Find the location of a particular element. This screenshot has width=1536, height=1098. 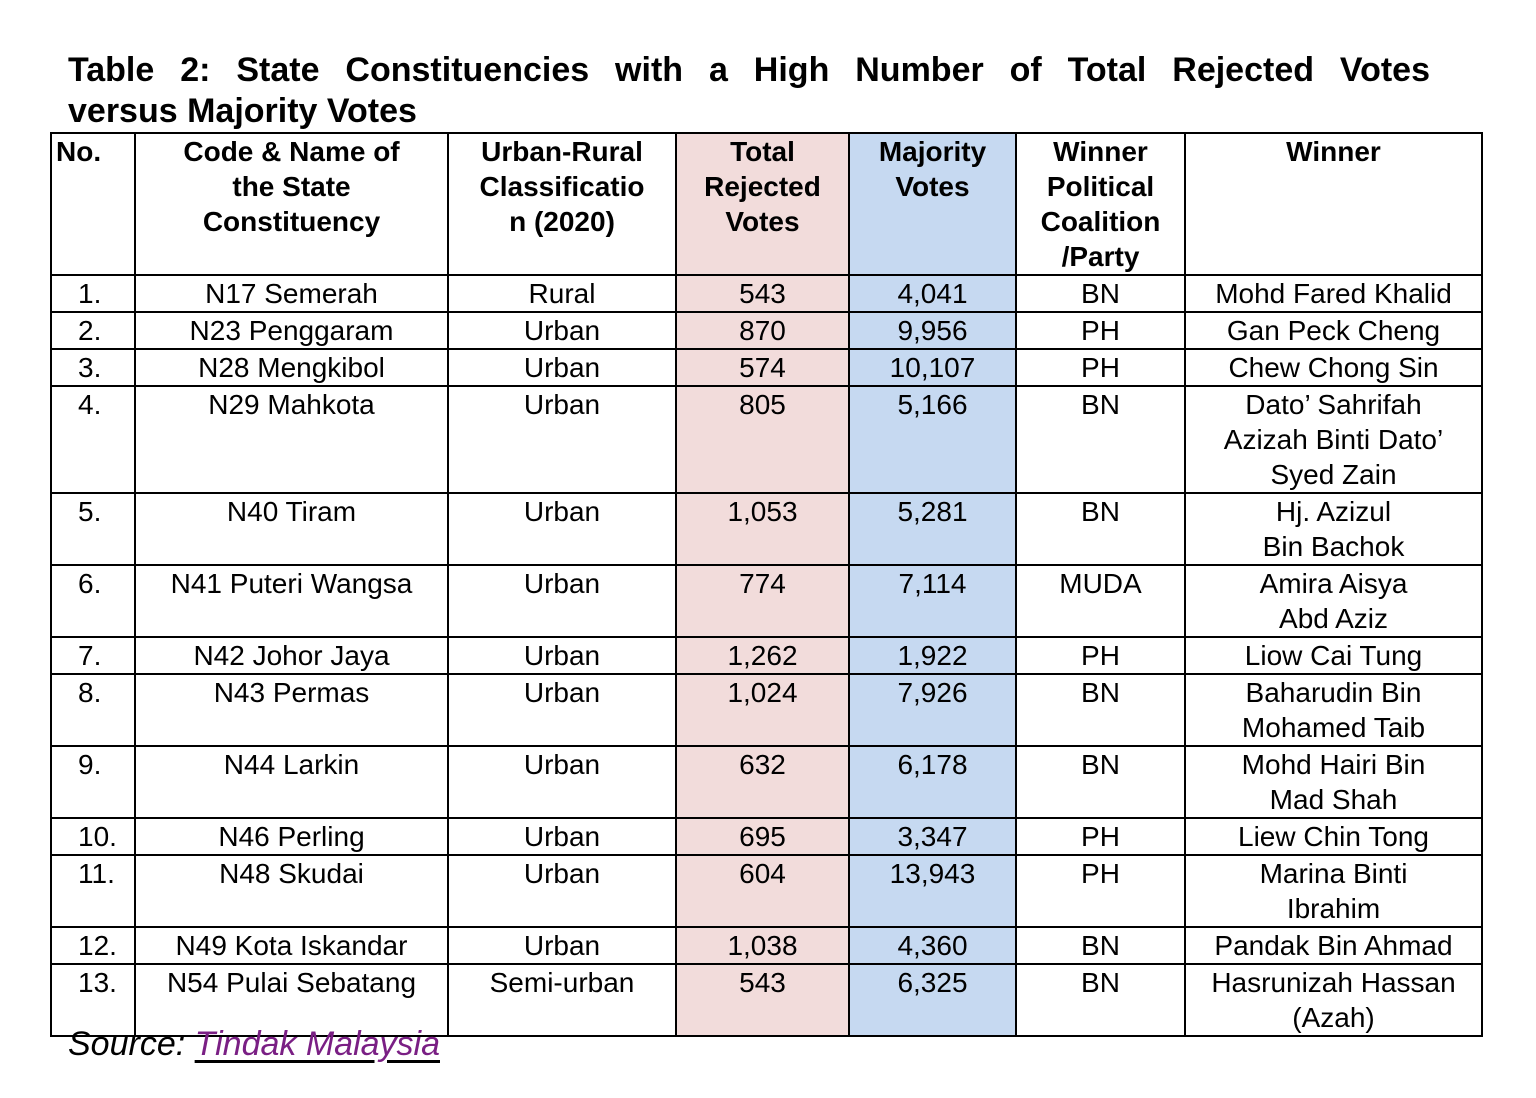

cell-majority-votes: 5,166 is located at coordinates (932, 439).